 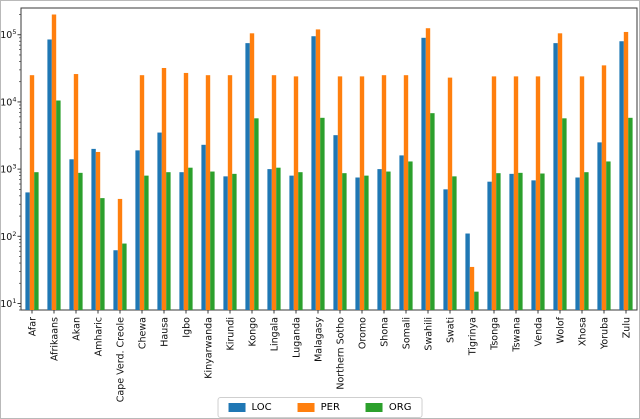 What do you see at coordinates (330, 407) in the screenshot?
I see `legend-label: PER` at bounding box center [330, 407].